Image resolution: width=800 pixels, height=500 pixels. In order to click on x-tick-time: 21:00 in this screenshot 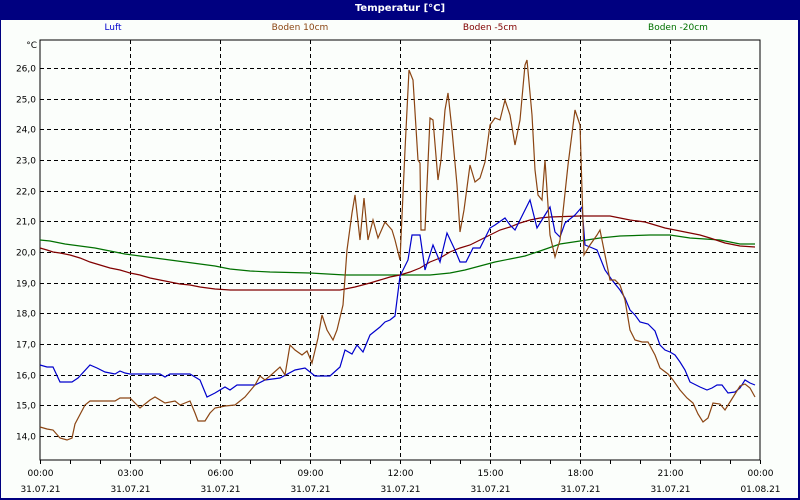, I will do `click(671, 474)`.